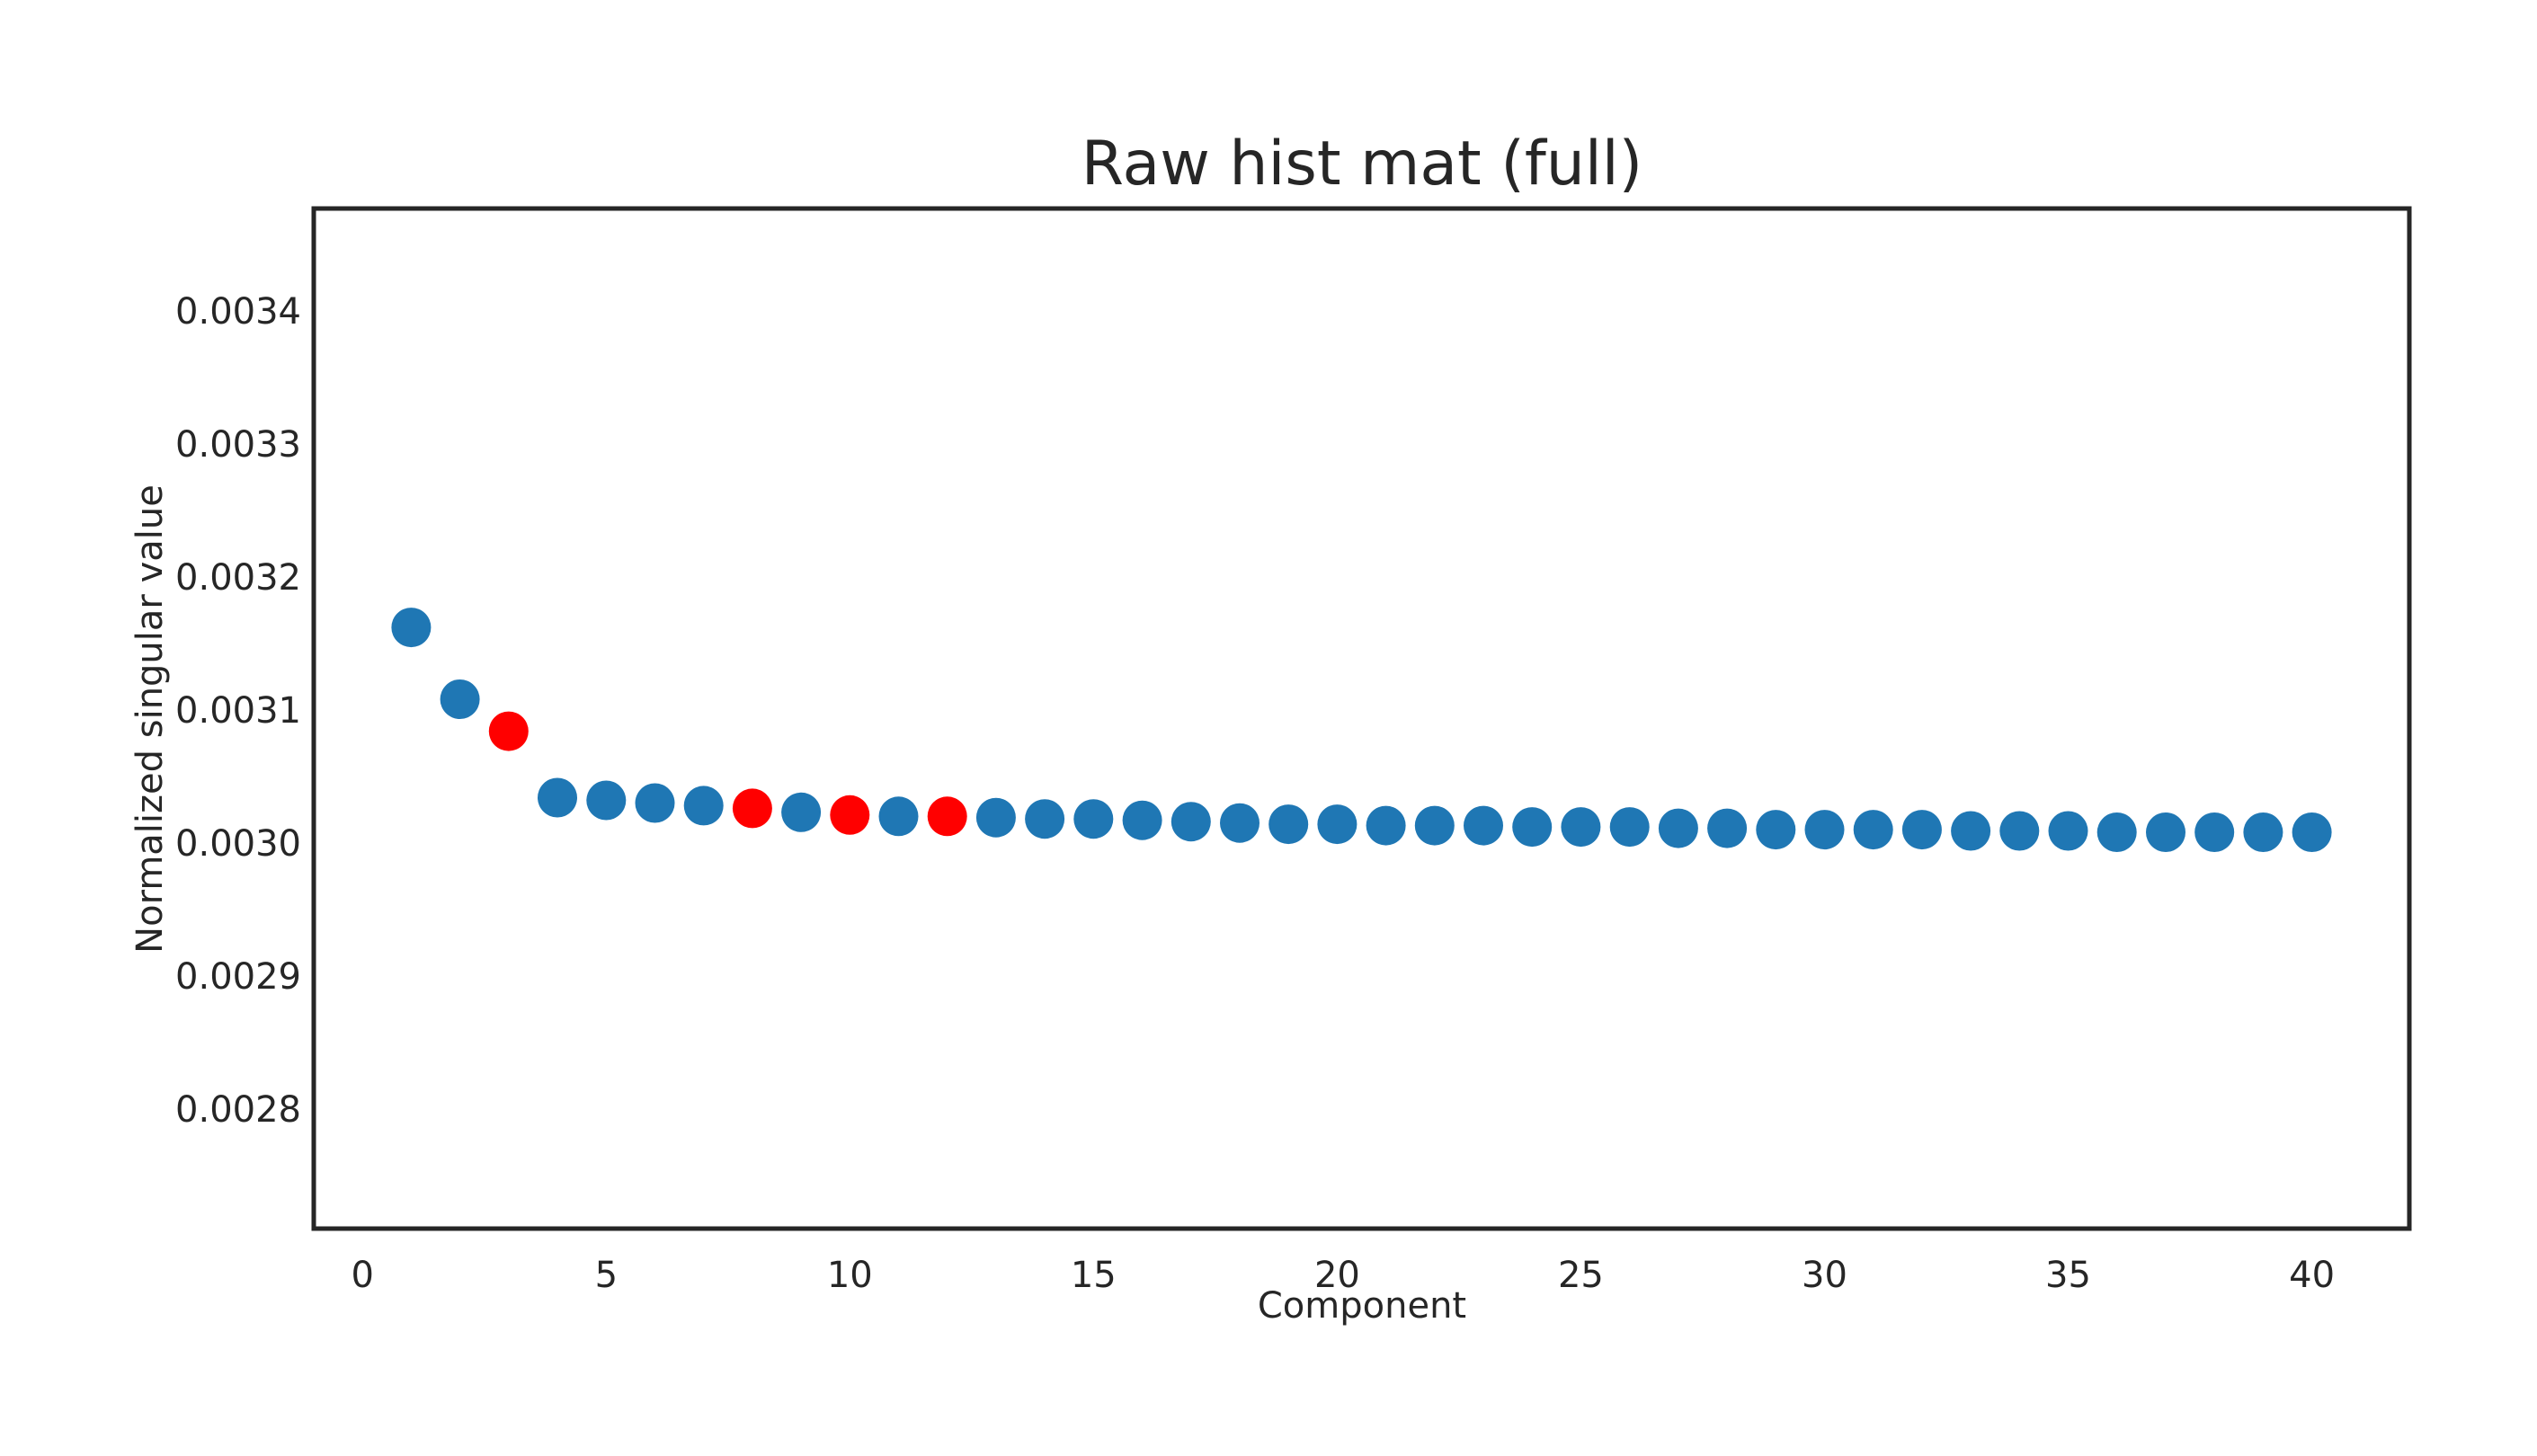  I want to click on y-tick-label: 0.0030, so click(238, 844).